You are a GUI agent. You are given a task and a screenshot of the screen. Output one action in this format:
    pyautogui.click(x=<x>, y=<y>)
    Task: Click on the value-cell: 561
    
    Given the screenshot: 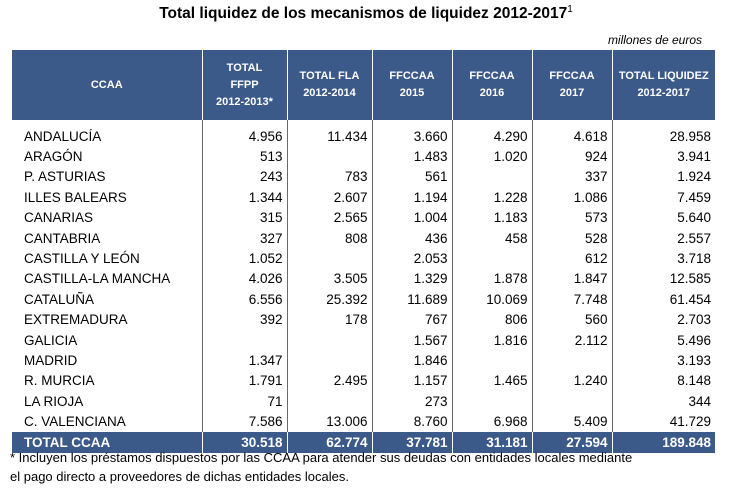 What is the action you would take?
    pyautogui.click(x=412, y=177)
    